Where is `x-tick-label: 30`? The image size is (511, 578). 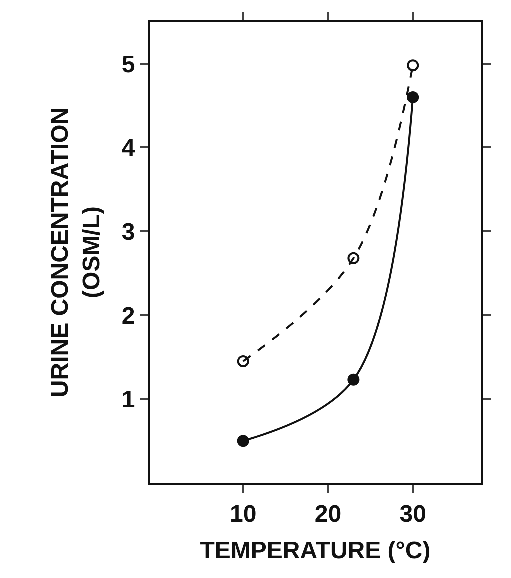
x-tick-label: 30 is located at coordinates (413, 514).